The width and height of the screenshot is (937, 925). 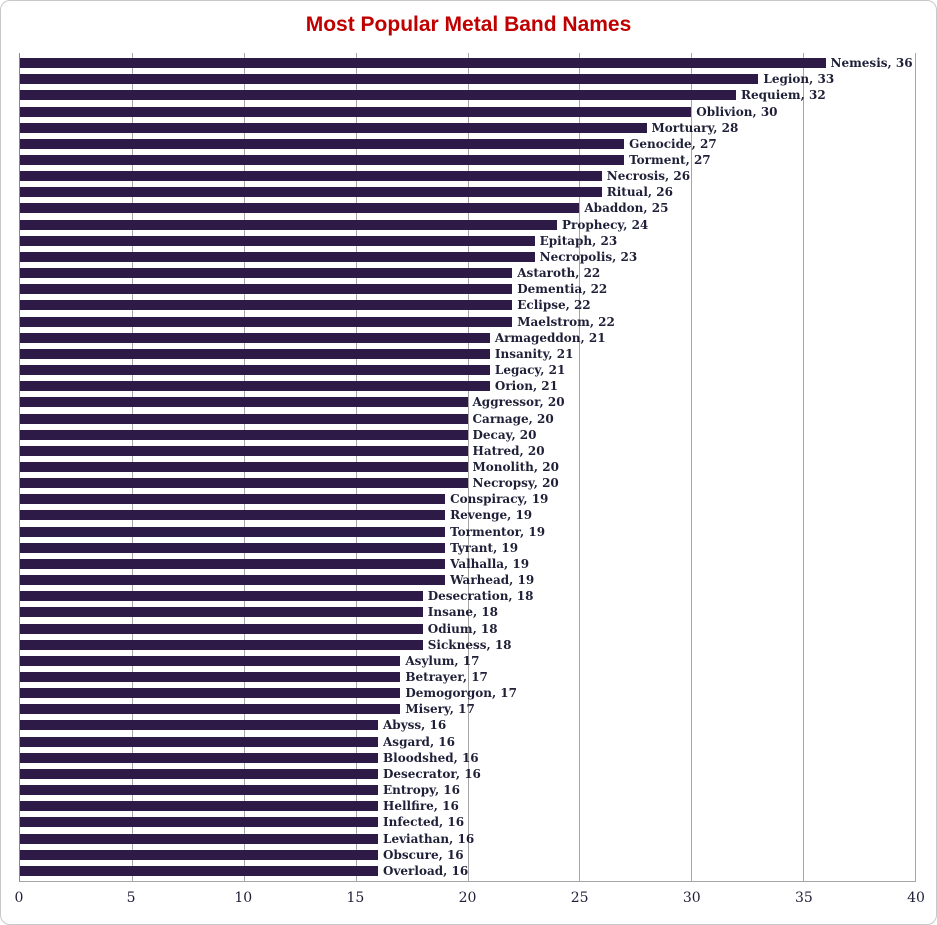 What do you see at coordinates (446, 677) in the screenshot?
I see `bar-data-label: Betrayer, 17` at bounding box center [446, 677].